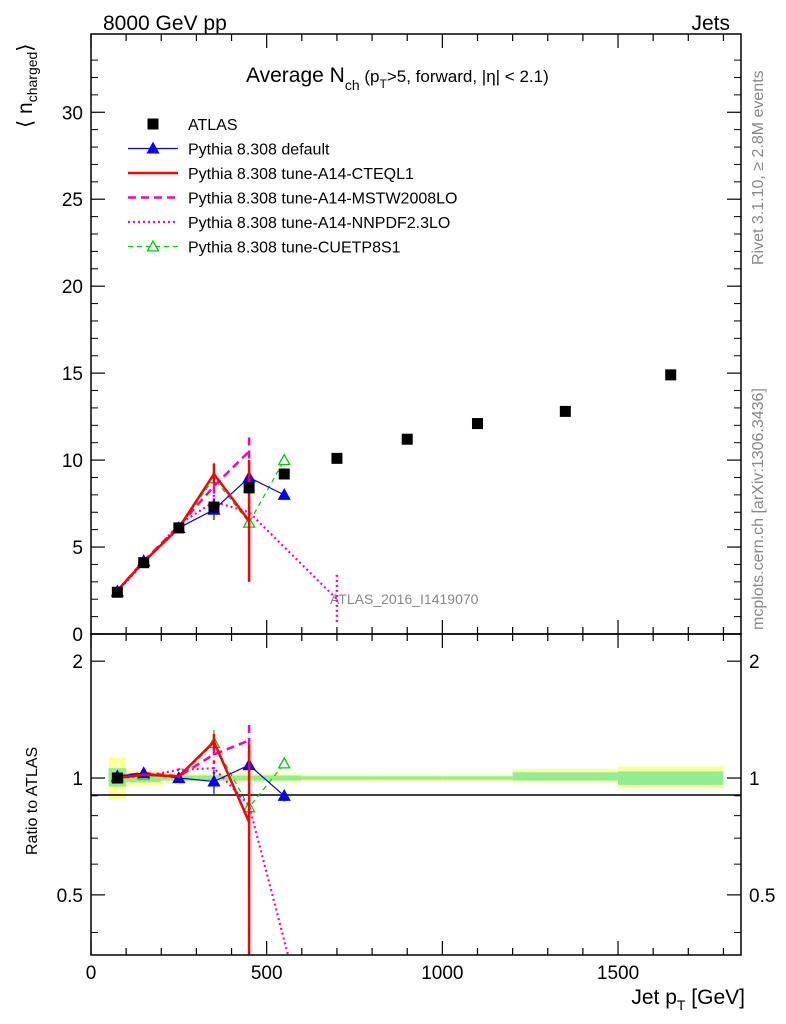 Image resolution: width=786 pixels, height=1024 pixels. Describe the element at coordinates (203, 861) in the screenshot. I see `ratio-nnpdf-line` at that location.